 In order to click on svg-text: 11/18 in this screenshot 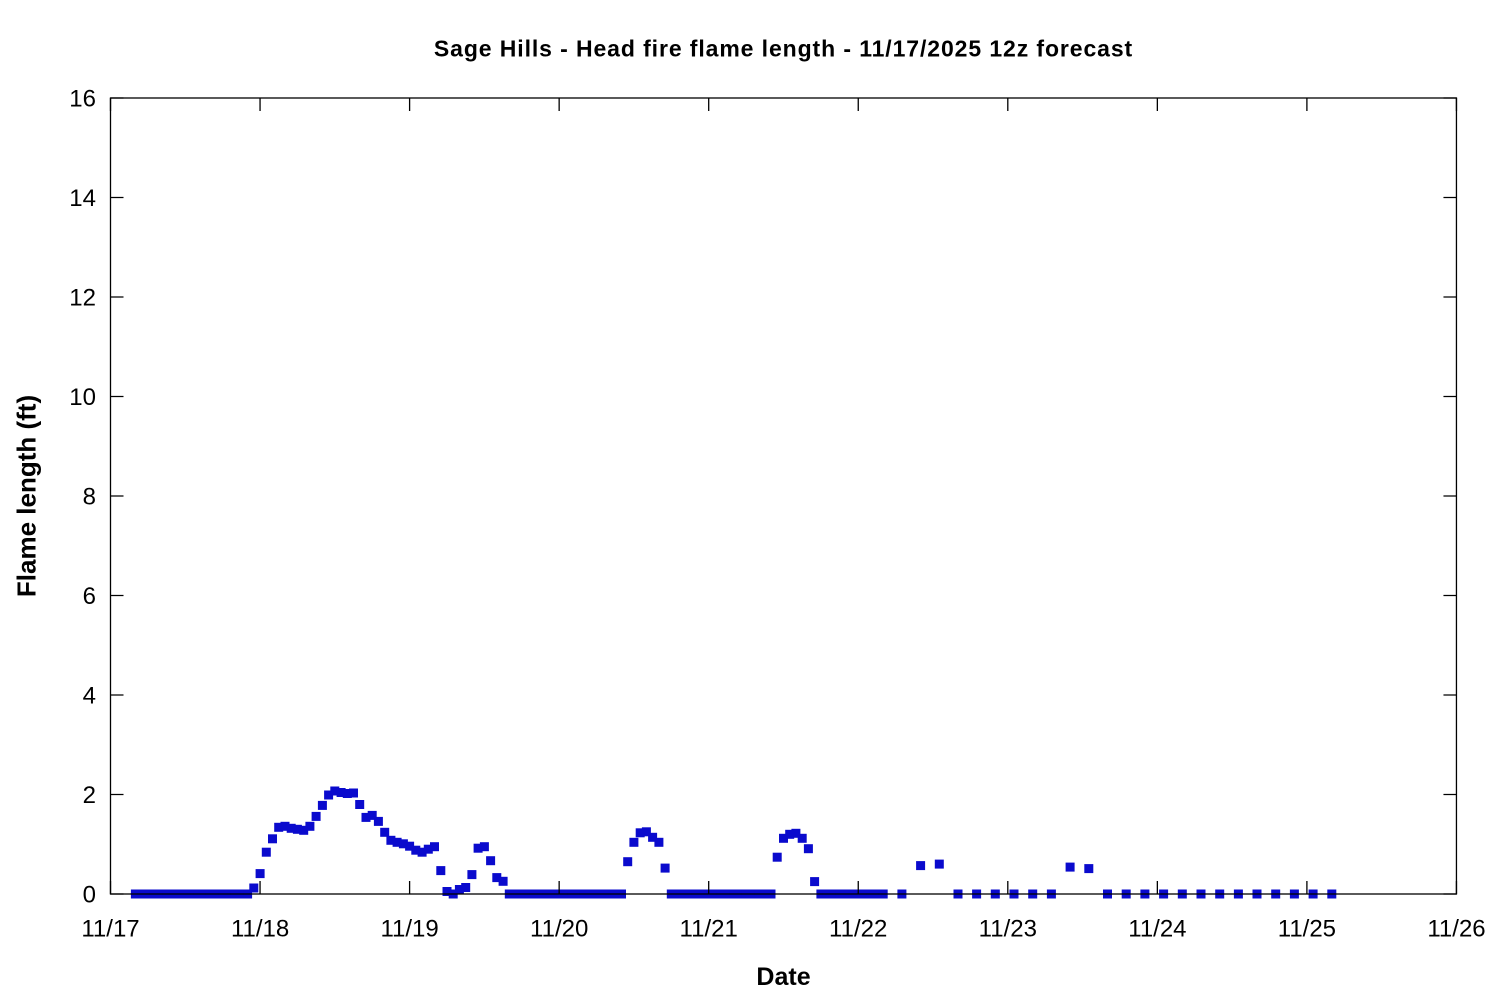, I will do `click(260, 929)`.